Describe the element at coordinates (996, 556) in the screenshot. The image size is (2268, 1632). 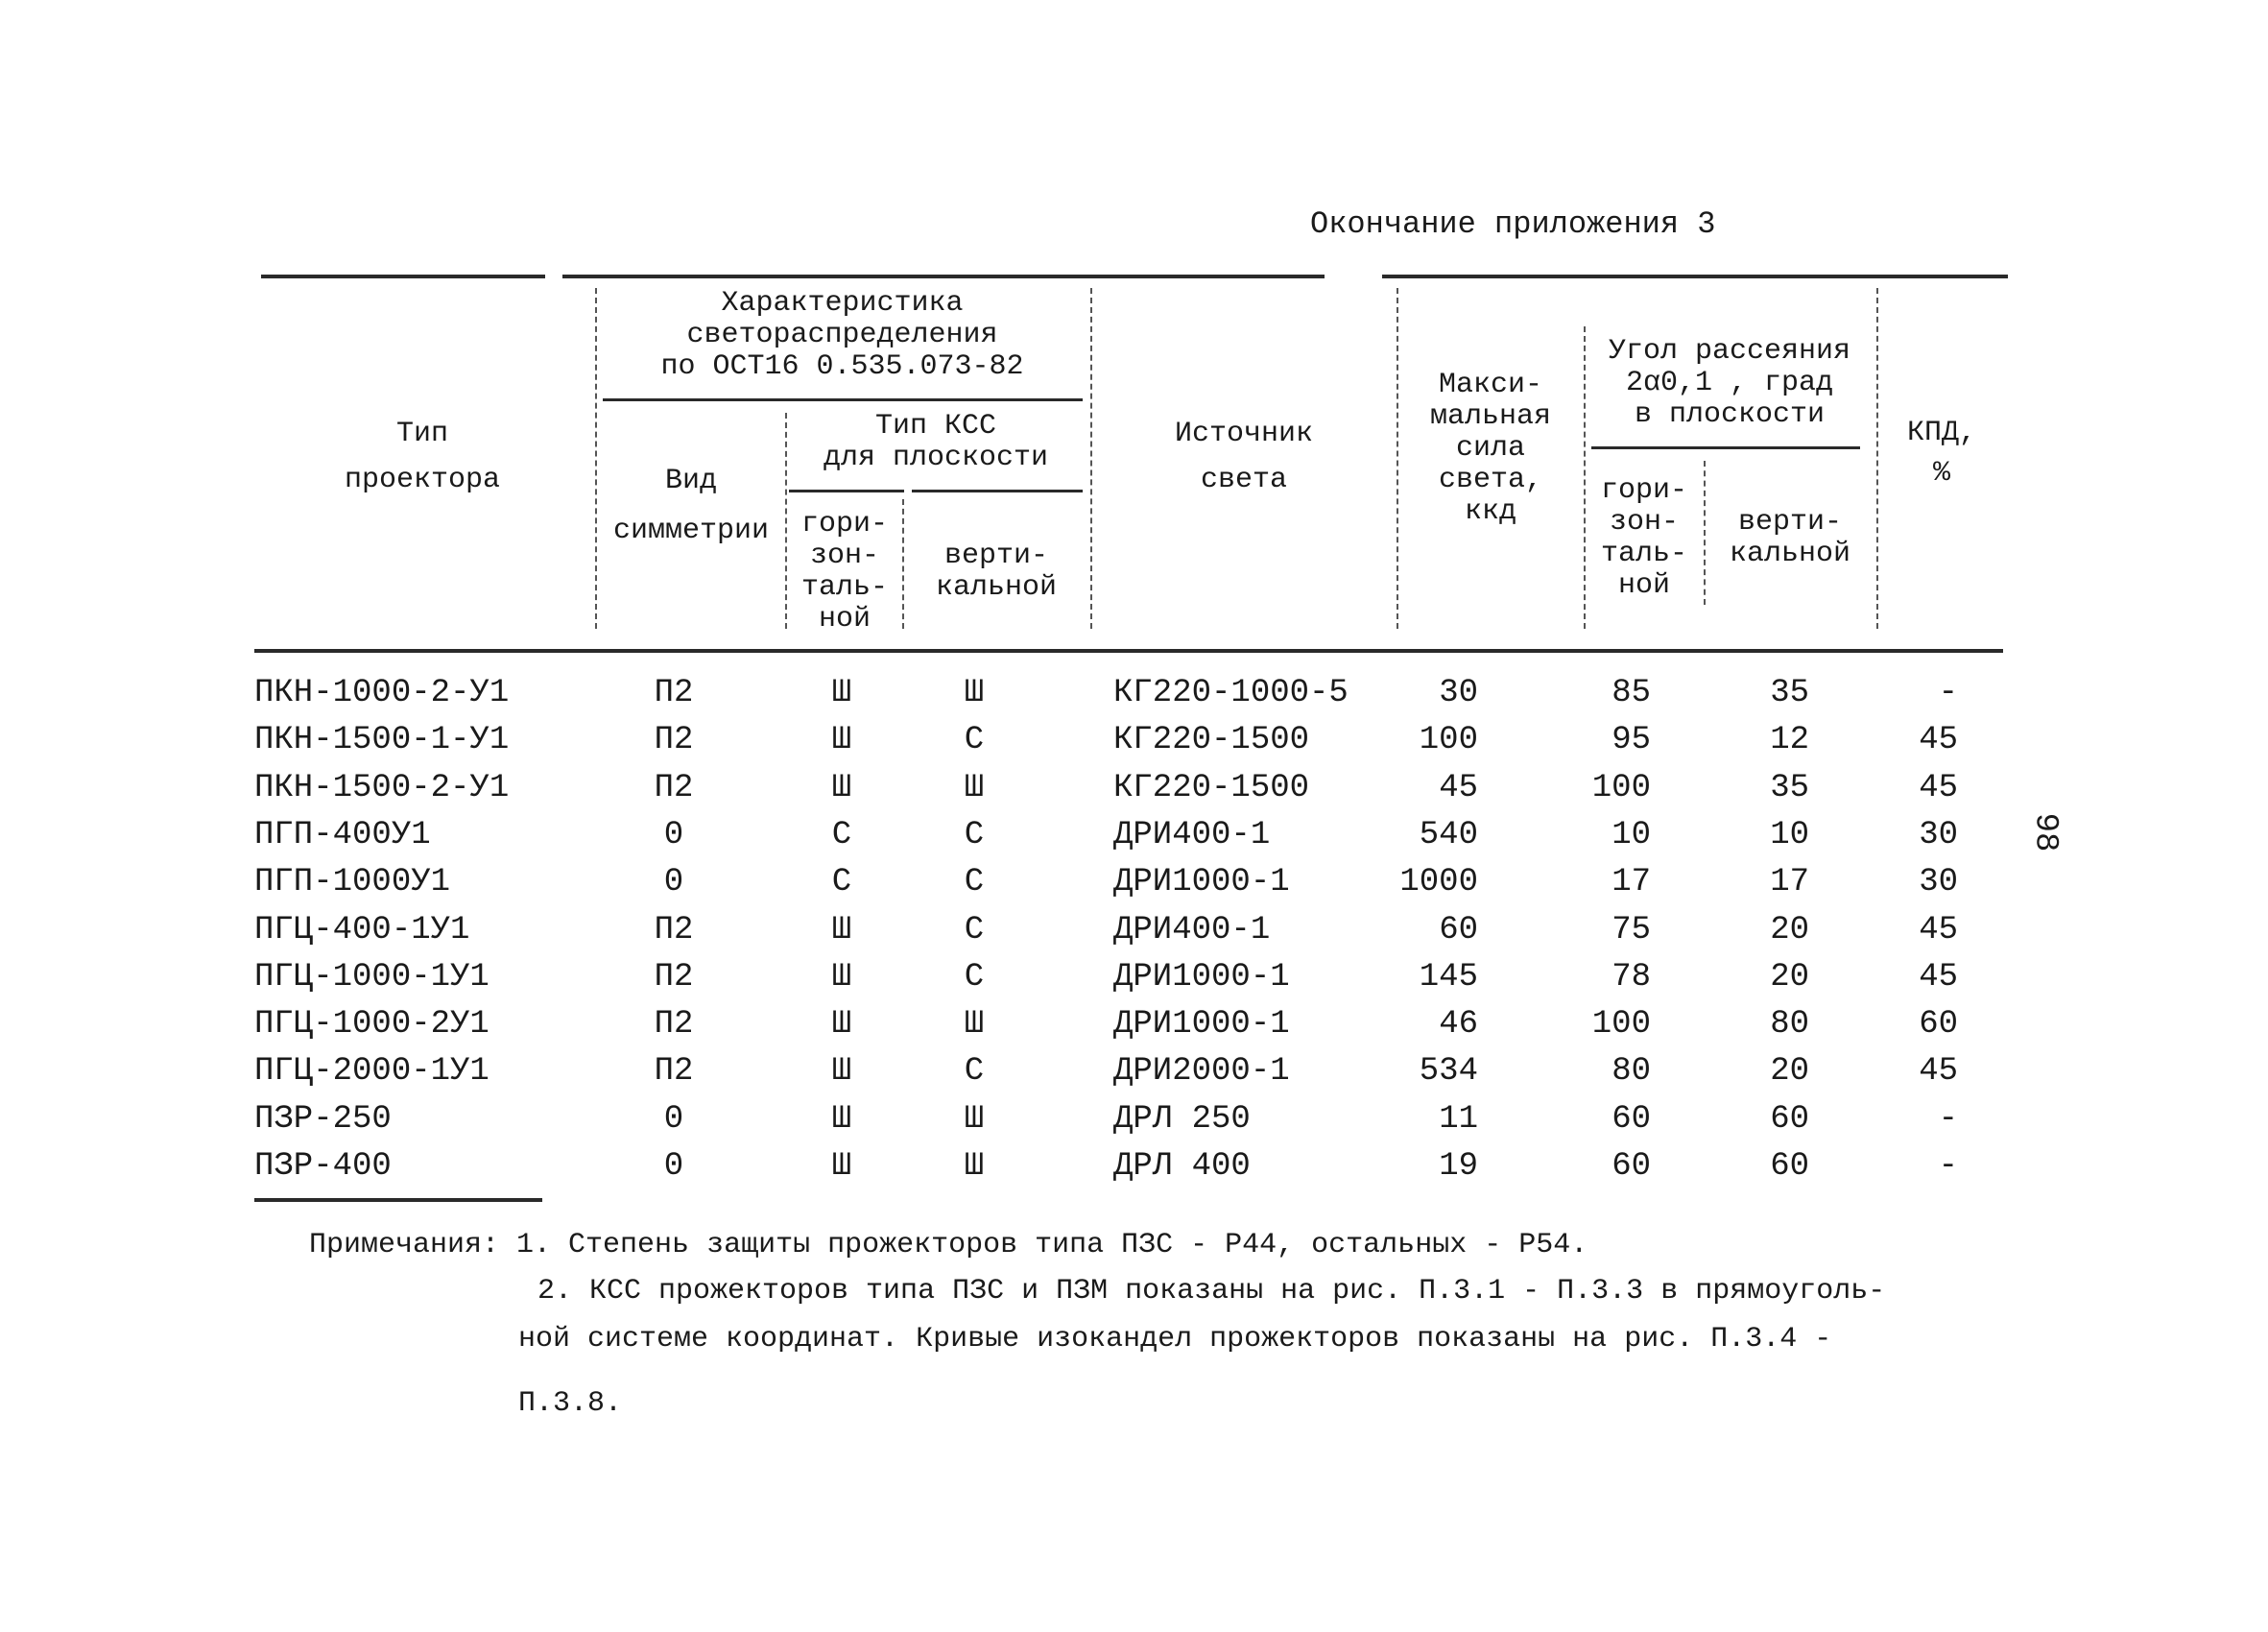
I see `header-line: верти-` at that location.